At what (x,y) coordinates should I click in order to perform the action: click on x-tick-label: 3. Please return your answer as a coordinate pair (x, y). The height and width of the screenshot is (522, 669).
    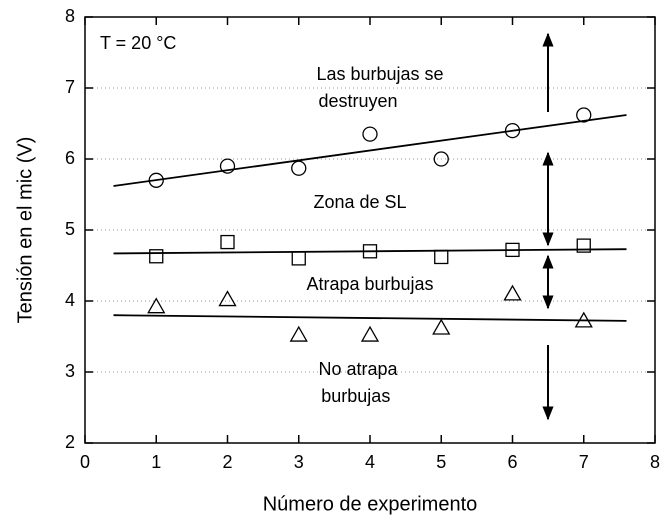
    Looking at the image, I should click on (299, 462).